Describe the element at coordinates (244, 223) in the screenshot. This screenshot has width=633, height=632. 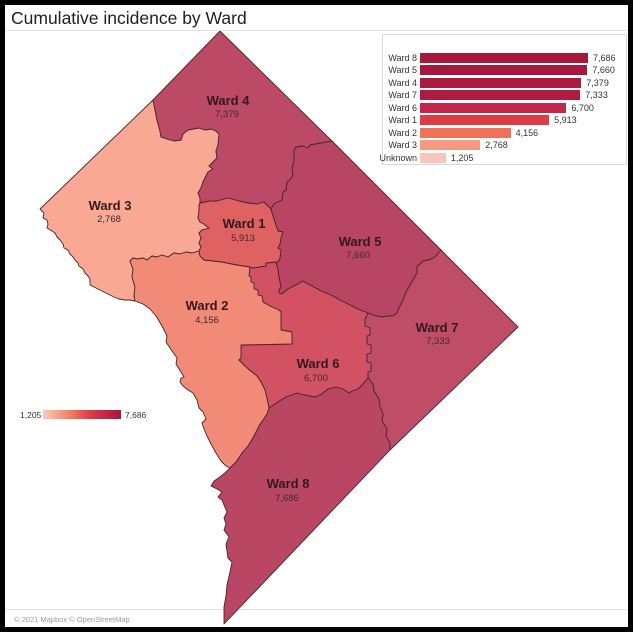
I see `svg-text: Ward 1` at that location.